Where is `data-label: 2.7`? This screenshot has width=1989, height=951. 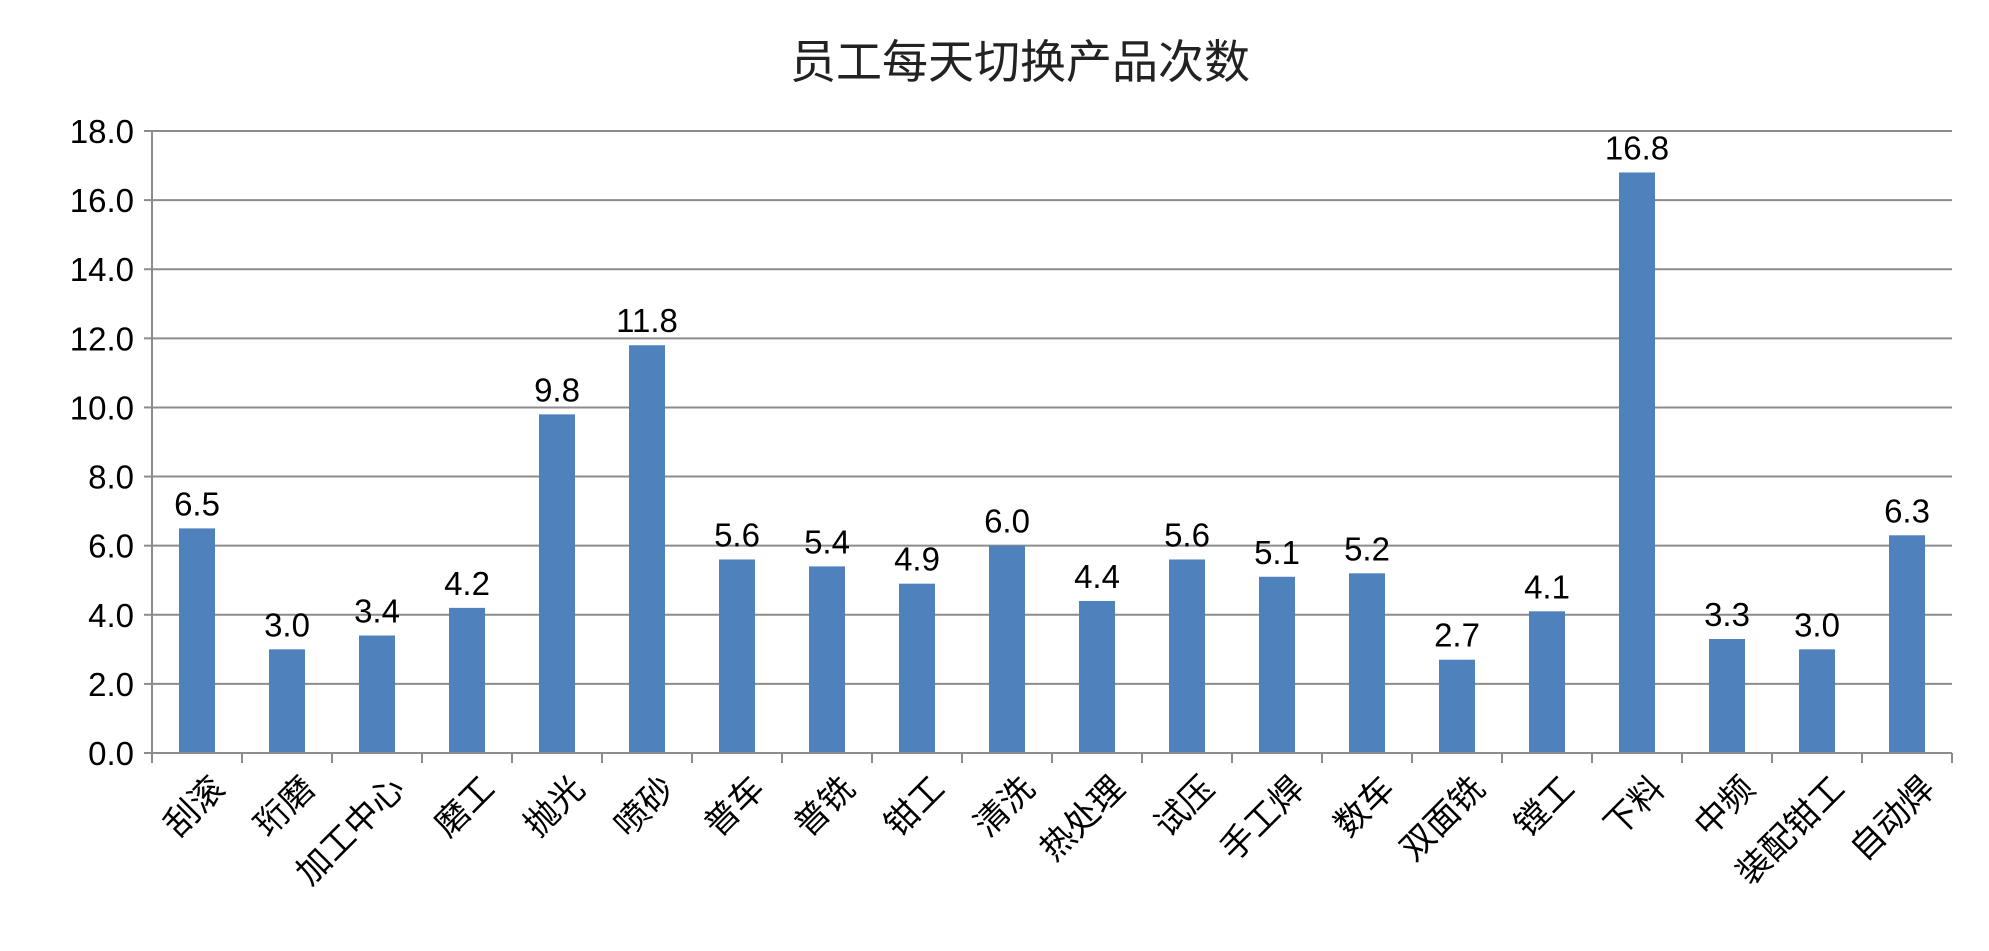 data-label: 2.7 is located at coordinates (1457, 635).